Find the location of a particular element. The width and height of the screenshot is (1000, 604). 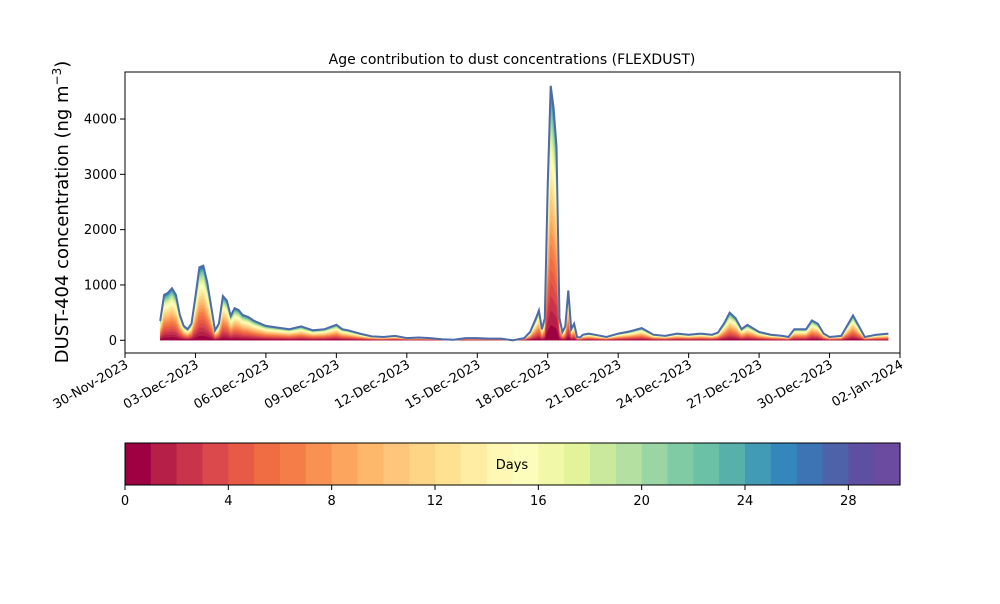

x-tick-label: 21-Dec-2023 is located at coordinates (584, 384).